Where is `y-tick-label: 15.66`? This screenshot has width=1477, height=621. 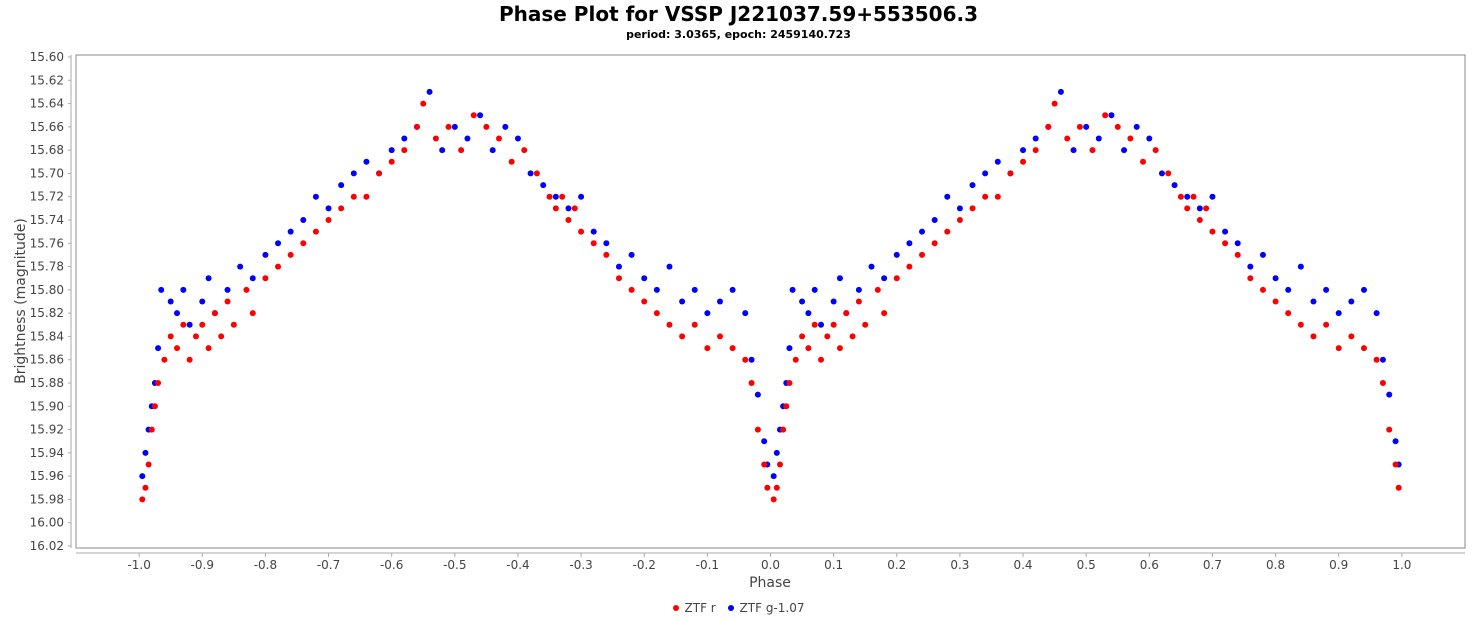 y-tick-label: 15.66 is located at coordinates (47, 127).